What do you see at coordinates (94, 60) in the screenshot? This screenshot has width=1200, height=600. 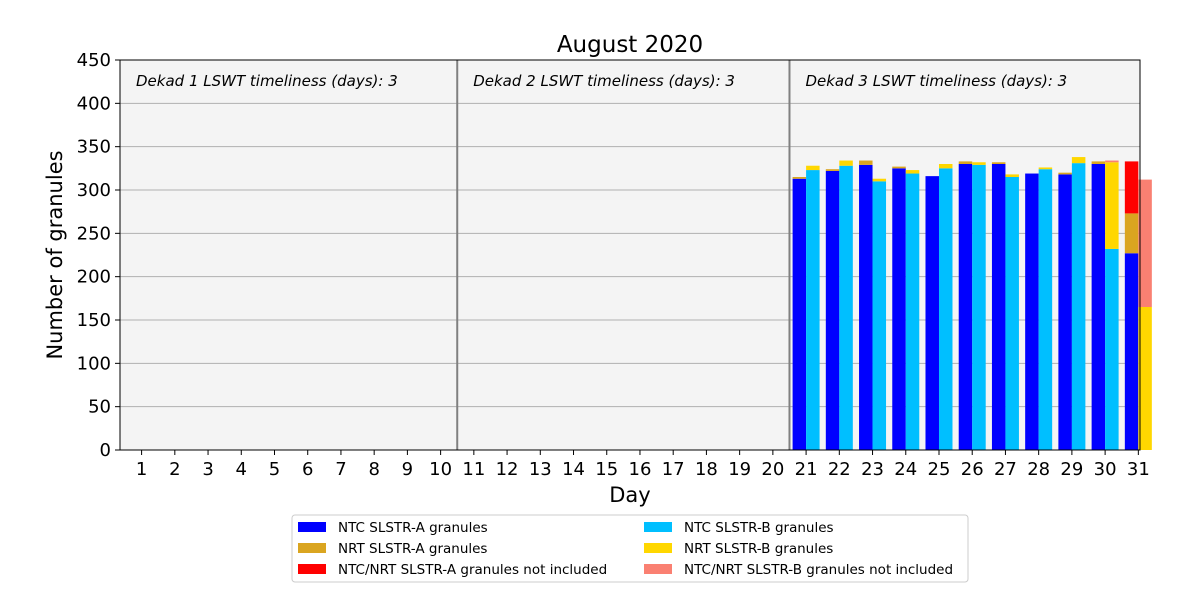 I see `y-tick-label: 450` at bounding box center [94, 60].